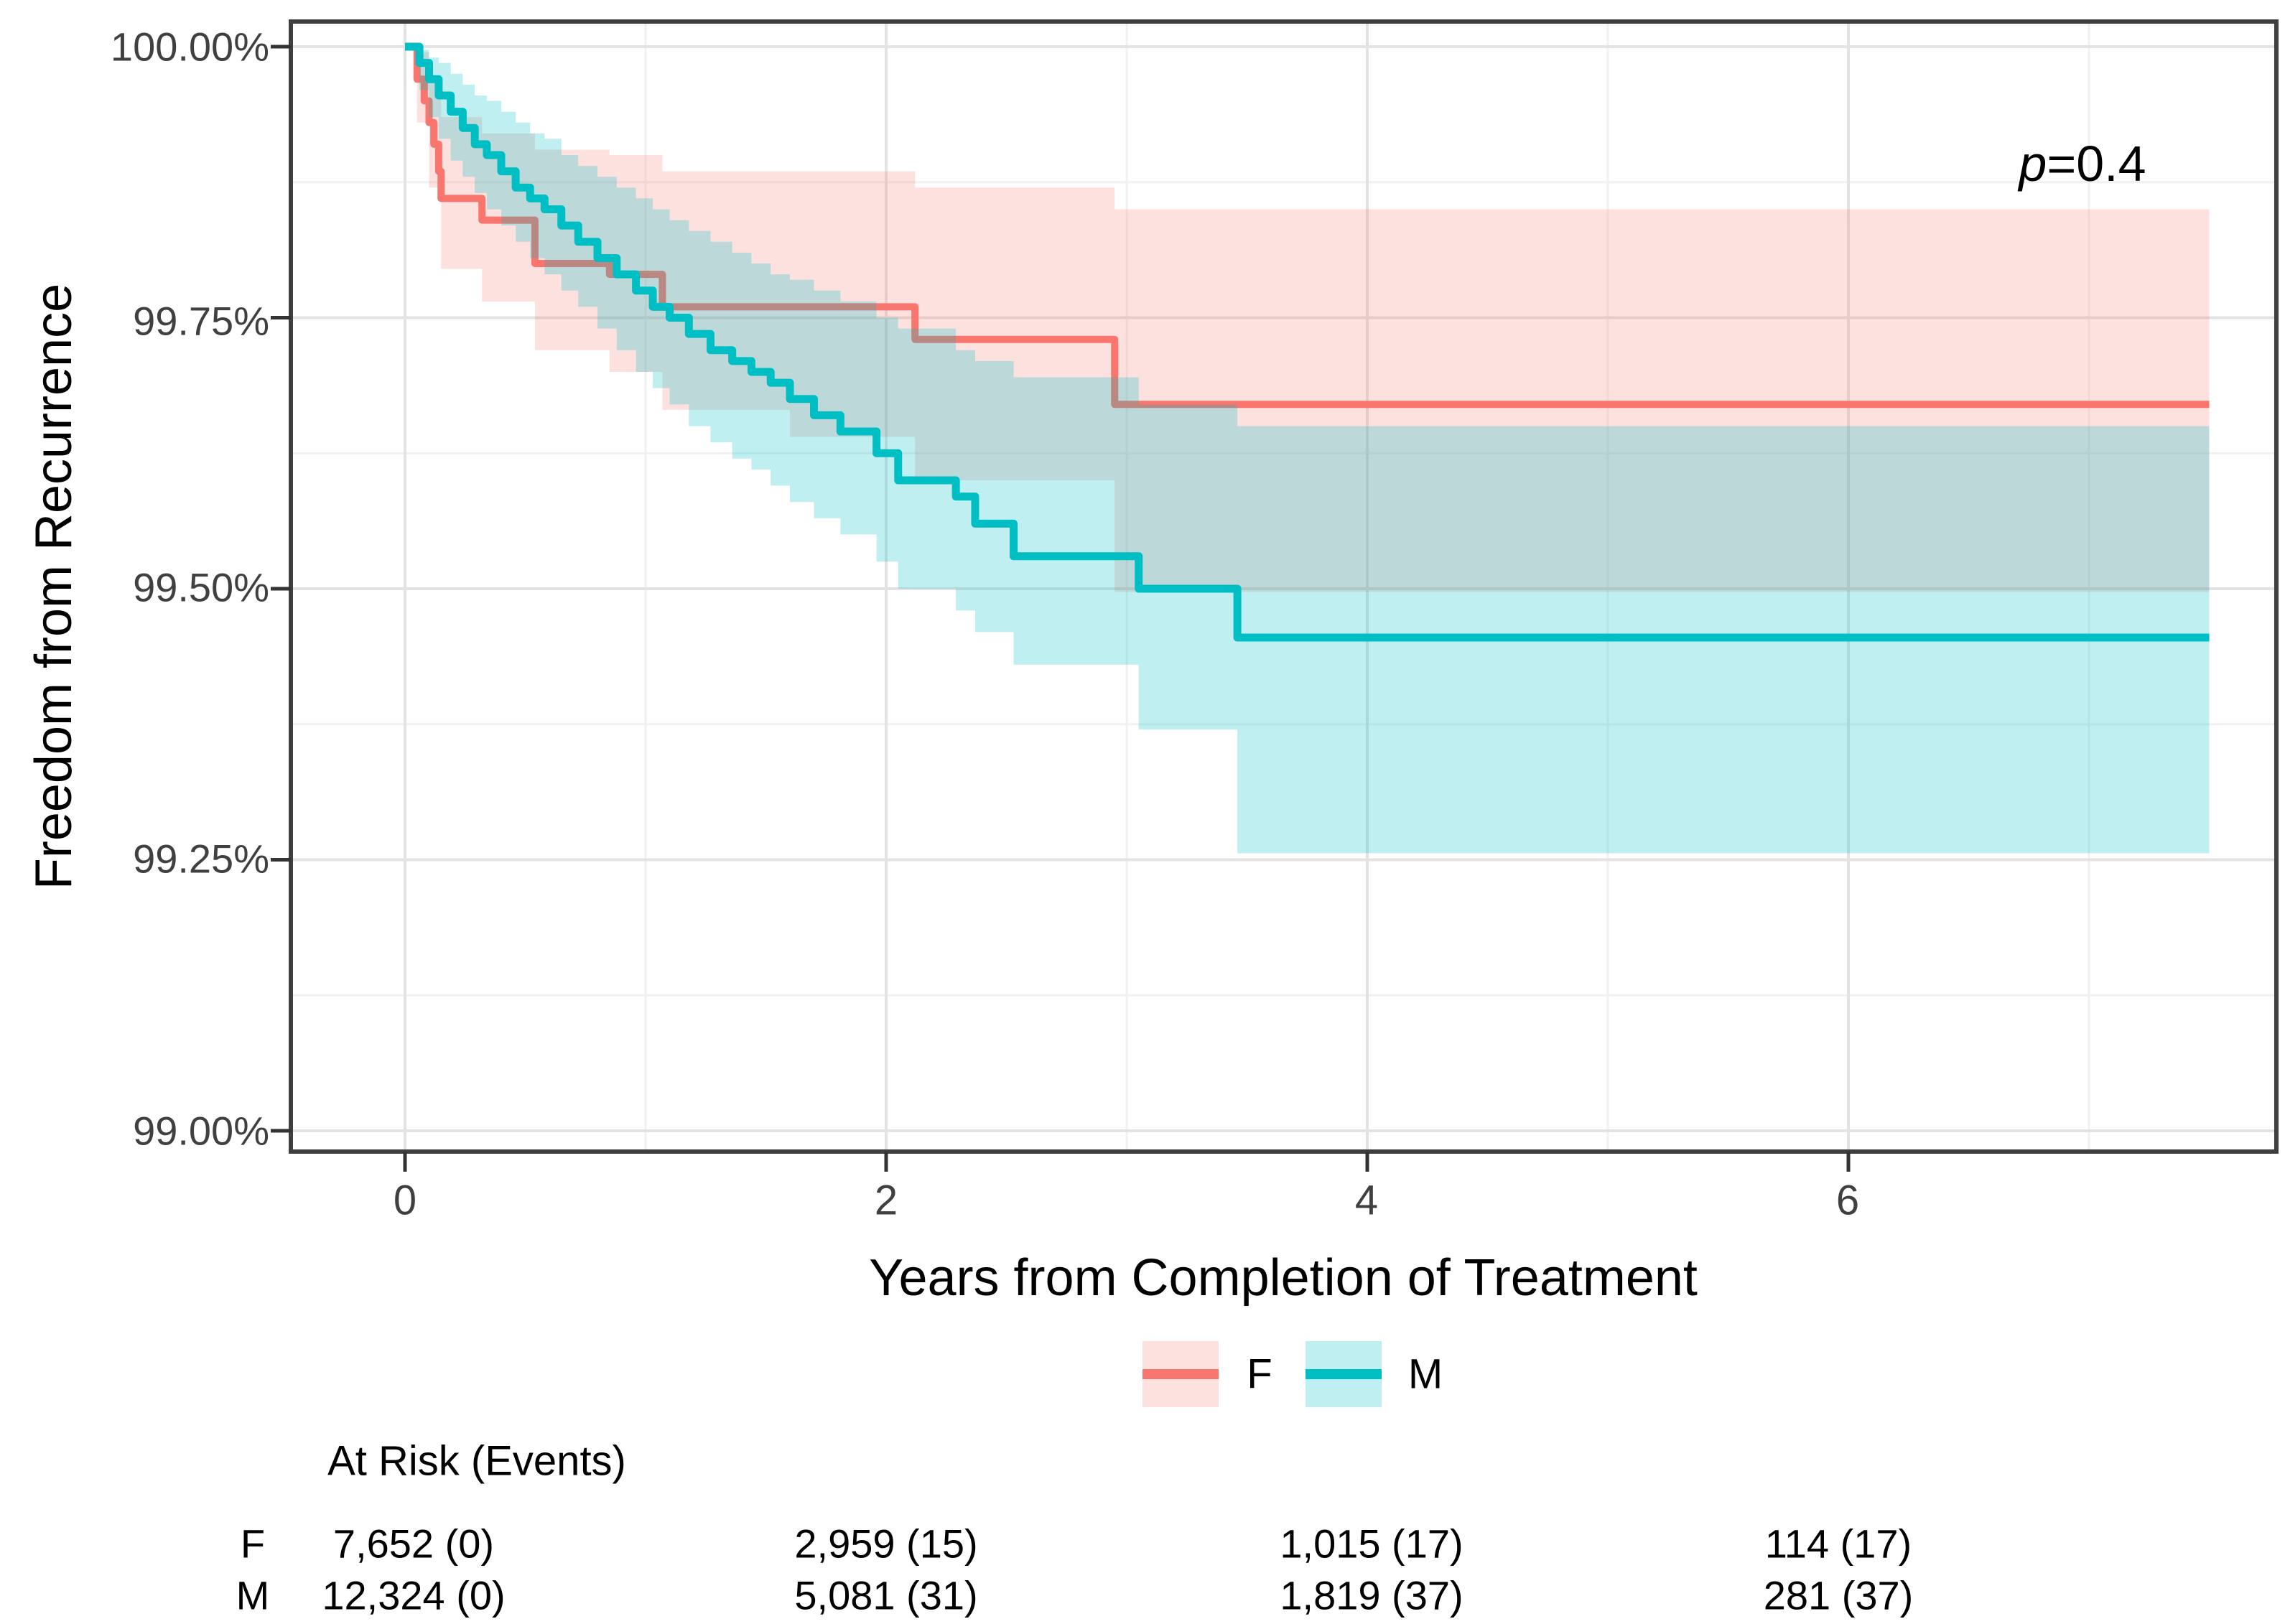 The height and width of the screenshot is (1624, 2285). I want to click on legend-label-f: F, so click(1259, 1374).